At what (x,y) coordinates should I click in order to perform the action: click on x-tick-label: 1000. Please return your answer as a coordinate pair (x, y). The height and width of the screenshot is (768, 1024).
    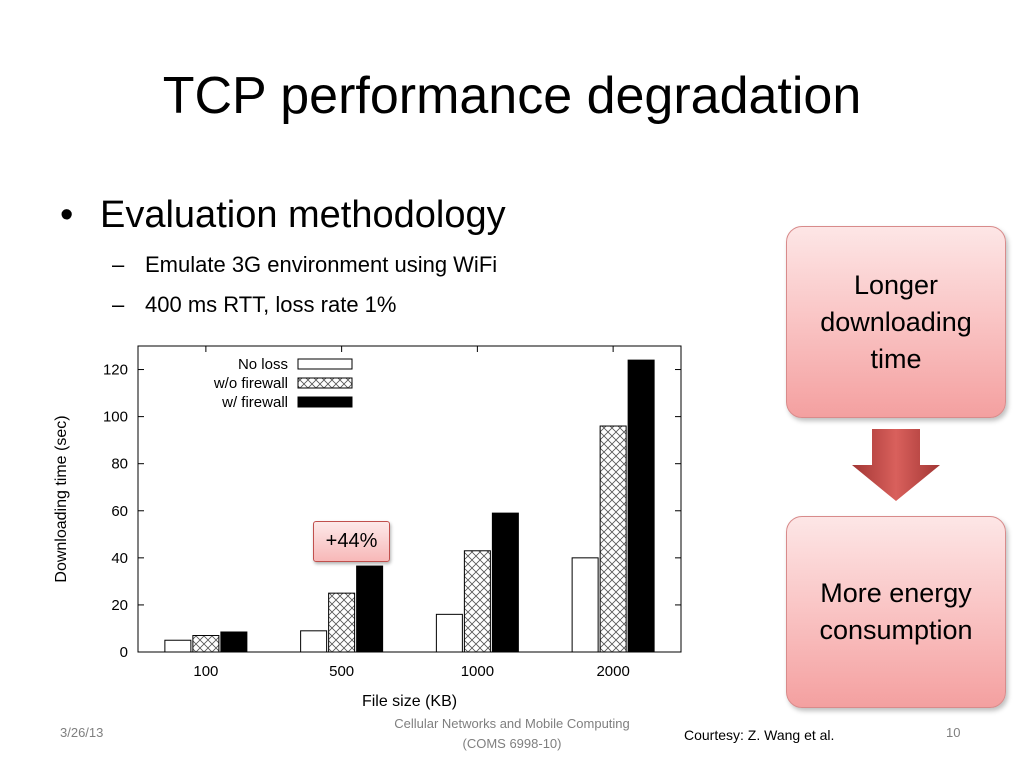
    Looking at the image, I should click on (477, 671).